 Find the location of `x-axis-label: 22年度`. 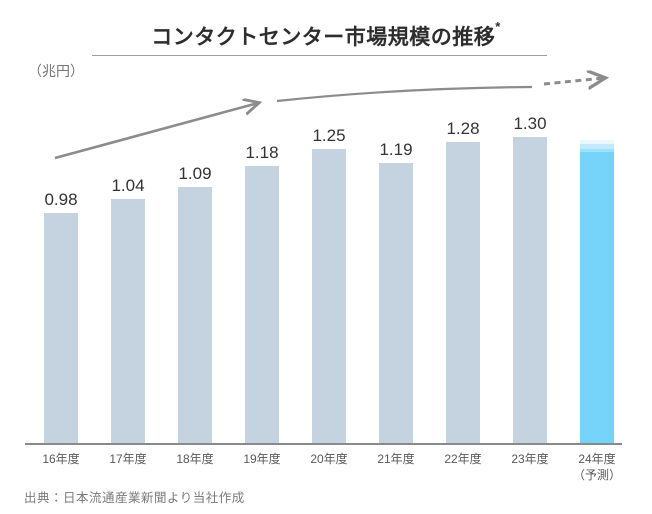

x-axis-label: 22年度 is located at coordinates (463, 459).